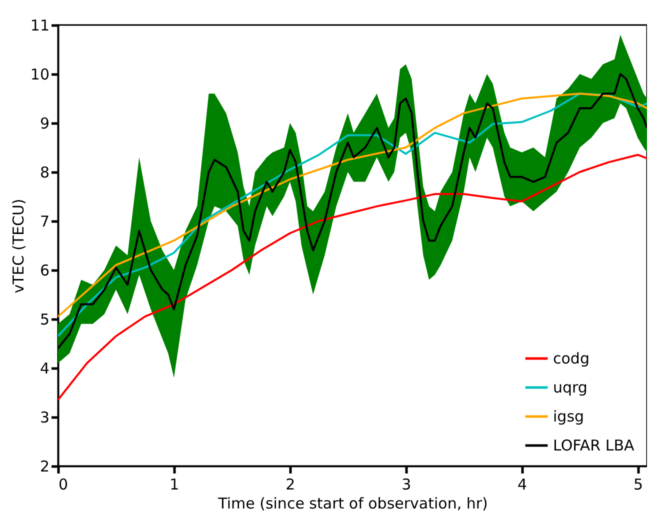  What do you see at coordinates (18, 246) in the screenshot?
I see `y-axis-title: vTEC (TECU)` at bounding box center [18, 246].